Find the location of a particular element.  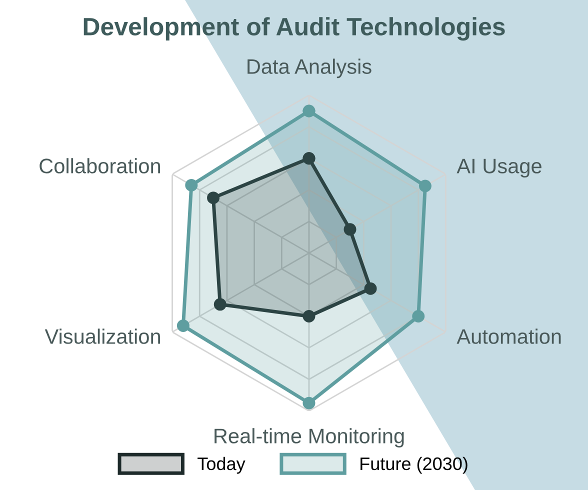

spoke-label: Collaboration is located at coordinates (100, 166).